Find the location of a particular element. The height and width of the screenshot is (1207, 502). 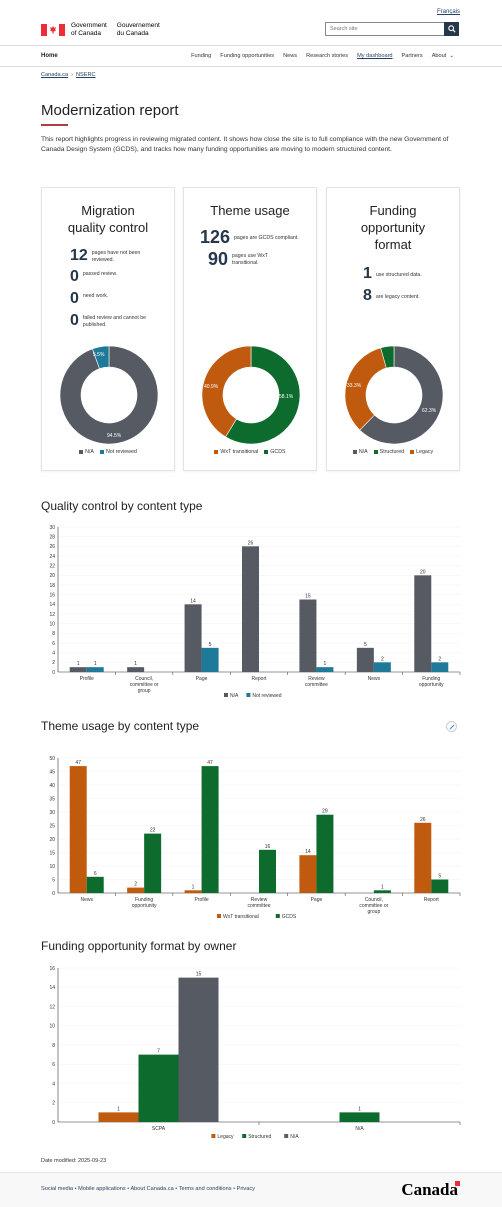

edit-icon is located at coordinates (451, 726).